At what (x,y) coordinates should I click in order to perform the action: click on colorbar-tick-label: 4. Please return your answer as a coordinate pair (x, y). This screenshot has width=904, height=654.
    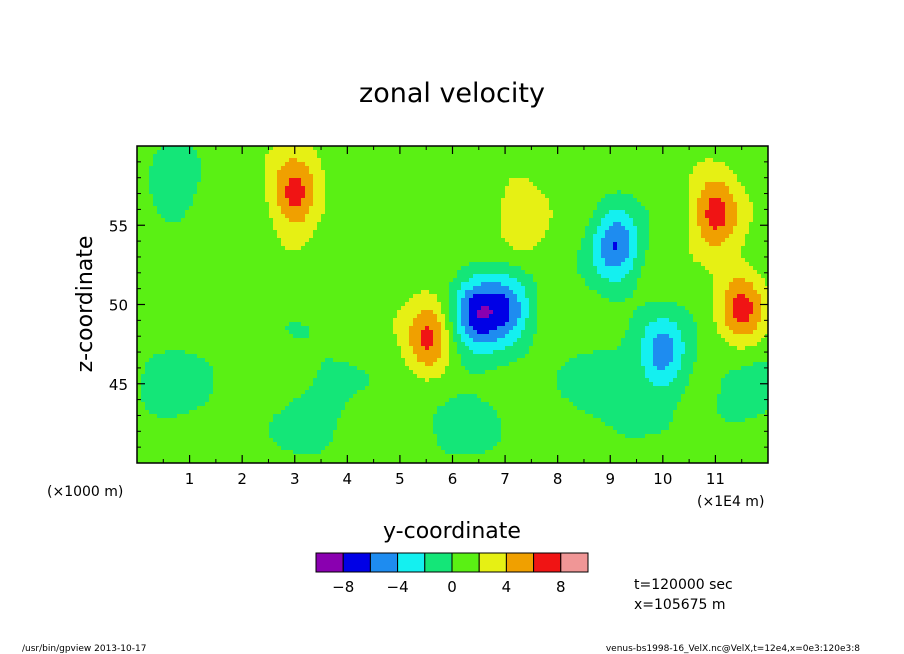
    Looking at the image, I should click on (507, 587).